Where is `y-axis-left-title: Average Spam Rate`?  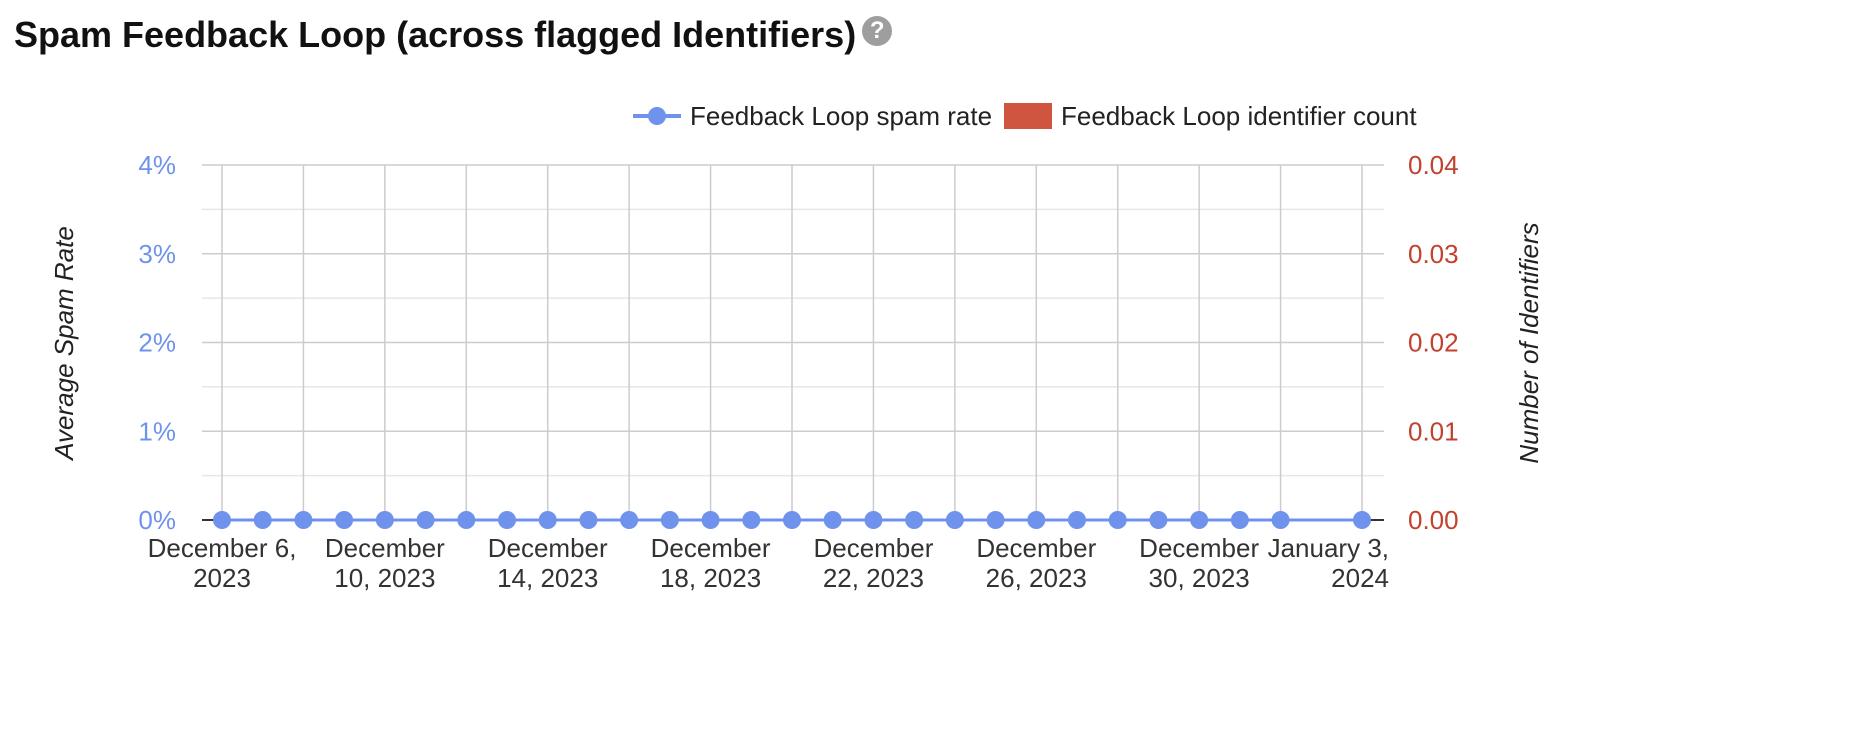
y-axis-left-title: Average Spam Rate is located at coordinates (64, 344).